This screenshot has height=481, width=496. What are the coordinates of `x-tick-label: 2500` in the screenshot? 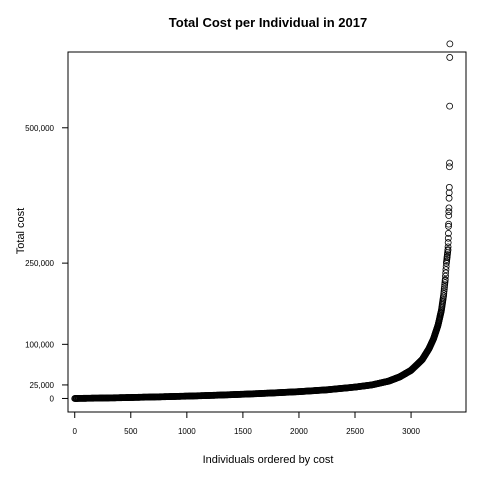 It's located at (355, 431).